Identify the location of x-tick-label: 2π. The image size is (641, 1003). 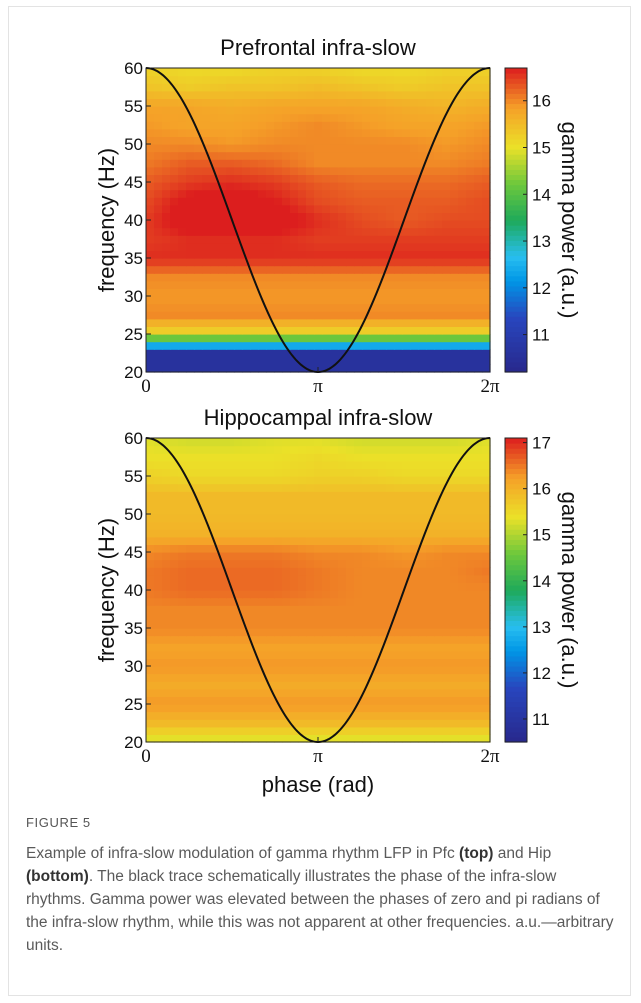
(490, 386).